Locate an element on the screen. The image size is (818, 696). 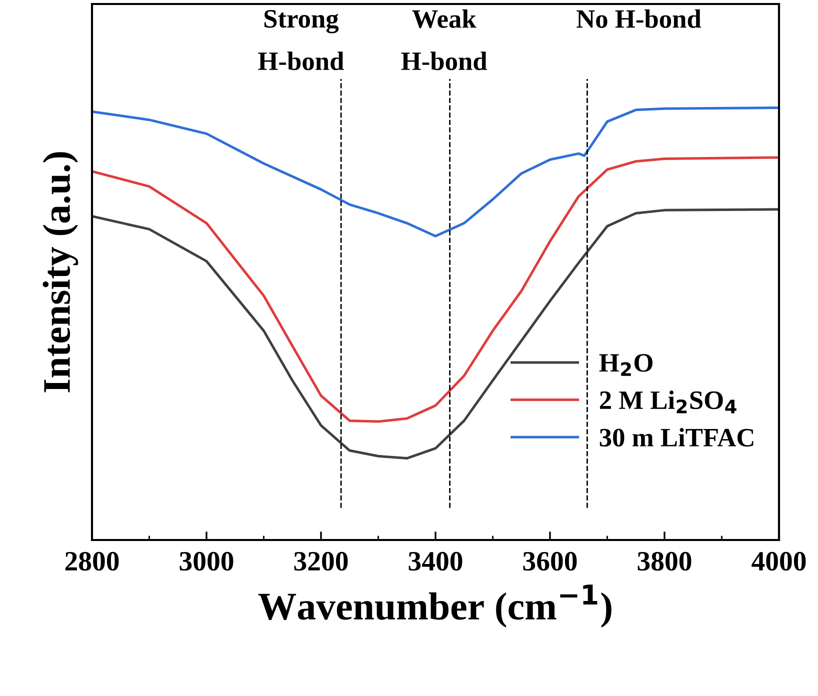
y-axis-title: Intensity (a.u.) is located at coordinates (60, 272).